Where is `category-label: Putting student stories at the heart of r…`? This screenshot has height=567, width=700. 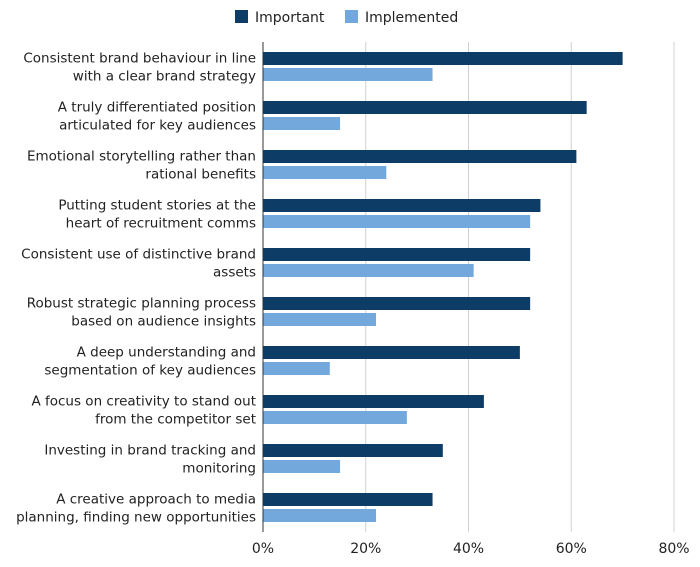 category-label: Putting student stories at the heart of r… is located at coordinates (157, 215).